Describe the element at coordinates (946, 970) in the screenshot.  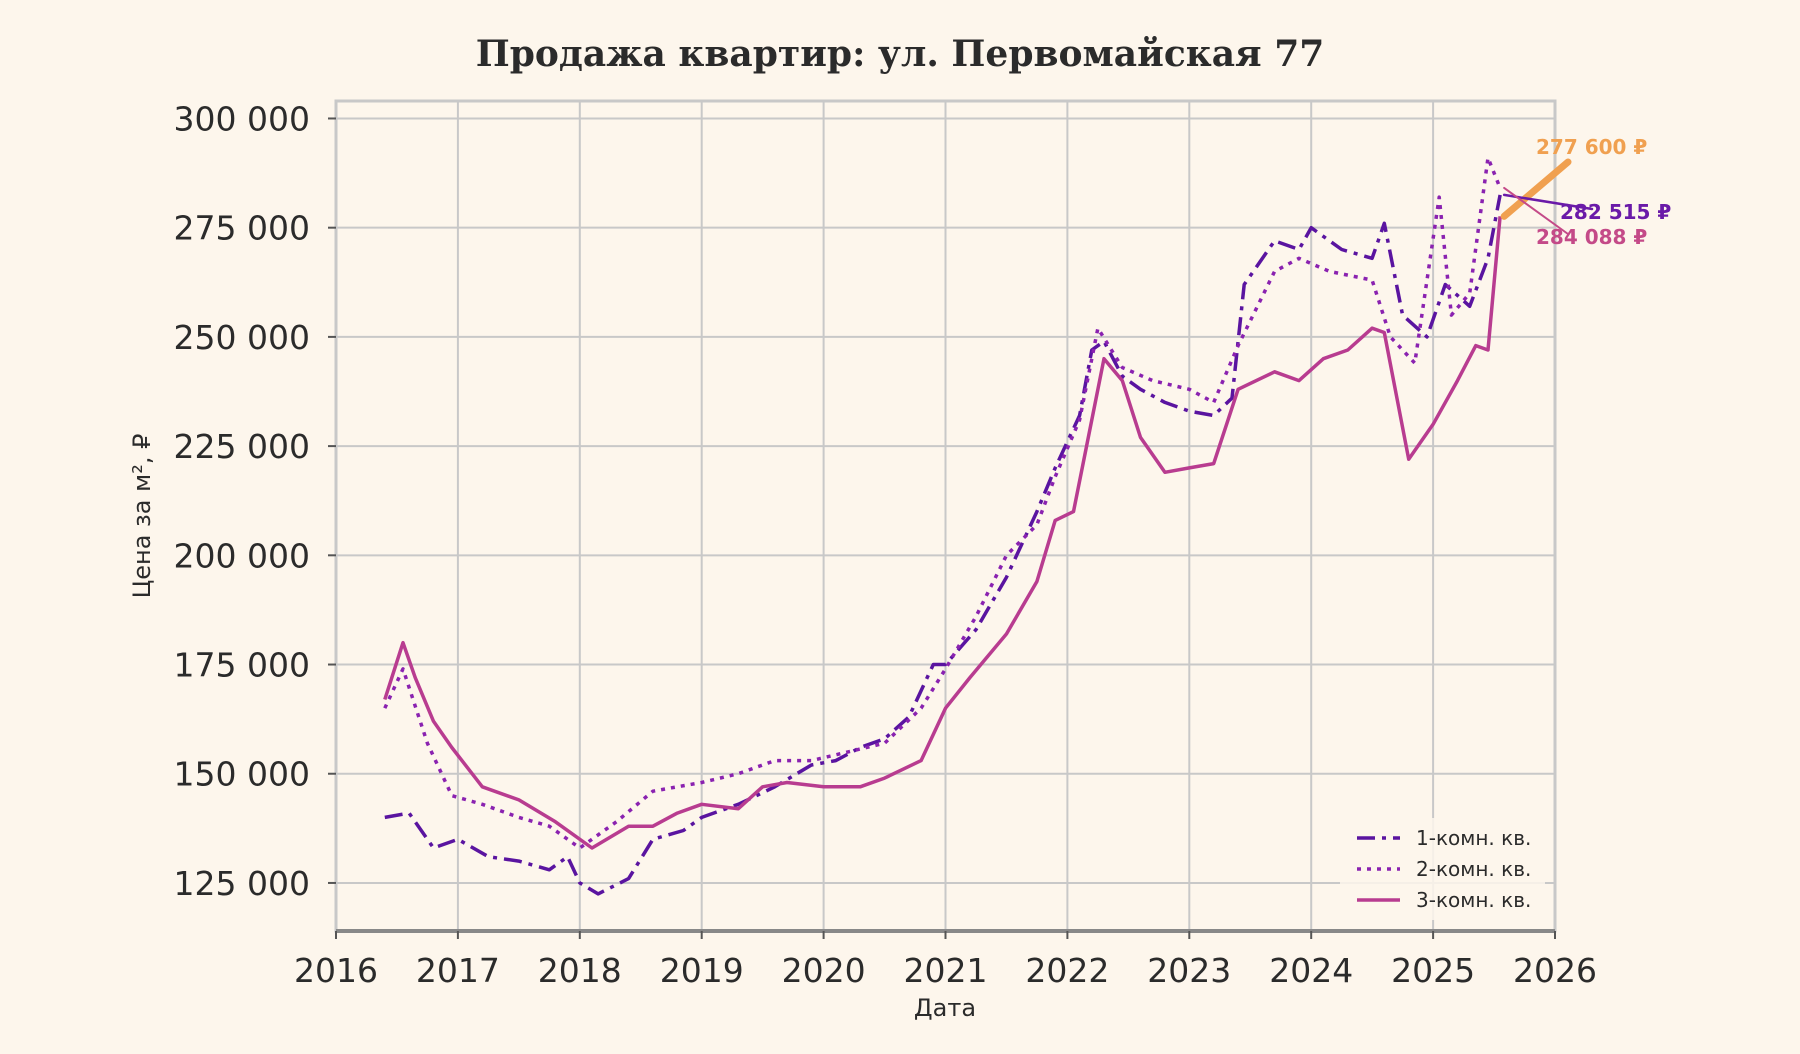
I see `x-tick-label: 2021` at that location.